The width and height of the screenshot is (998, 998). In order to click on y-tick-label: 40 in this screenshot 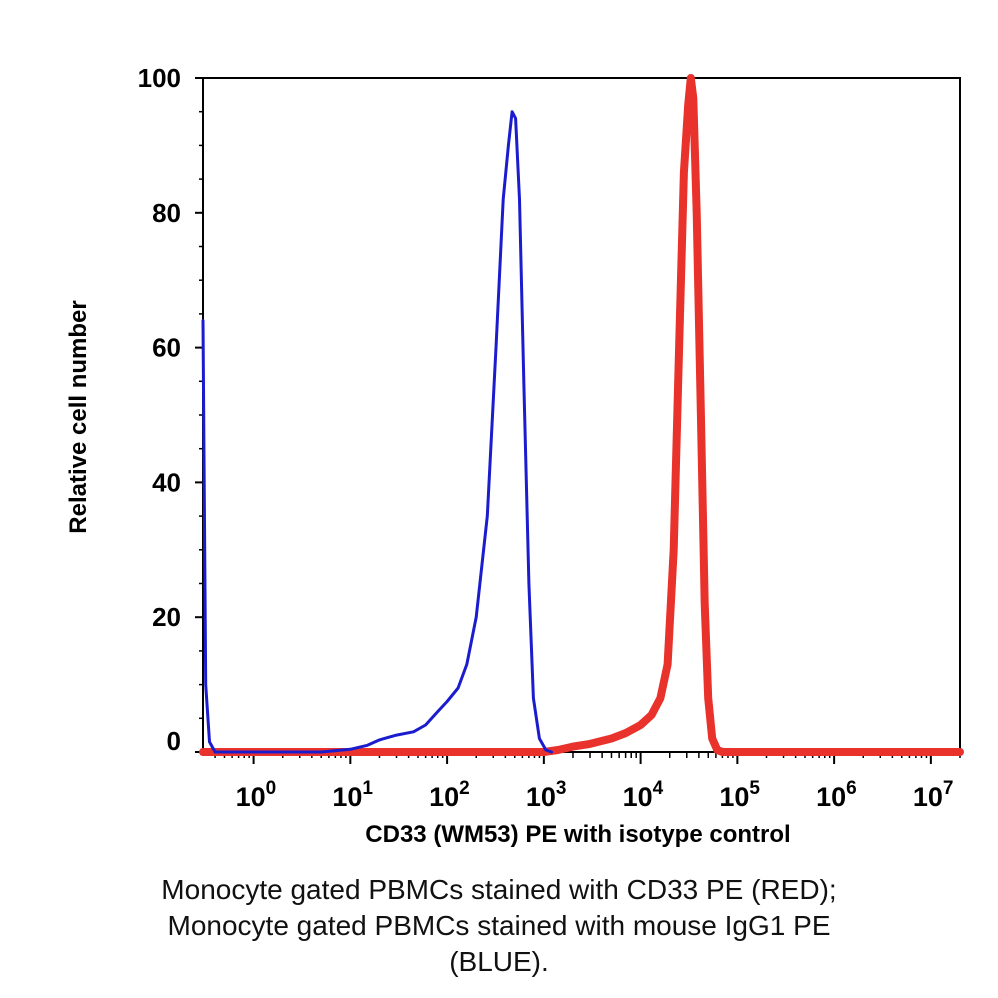, I will do `click(166, 482)`.